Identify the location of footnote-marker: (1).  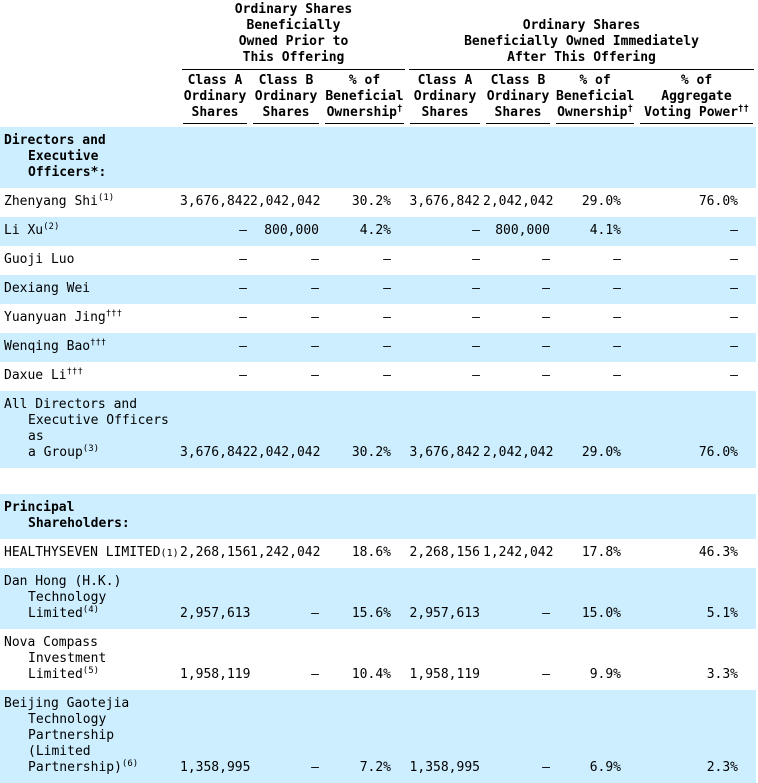
(169, 553).